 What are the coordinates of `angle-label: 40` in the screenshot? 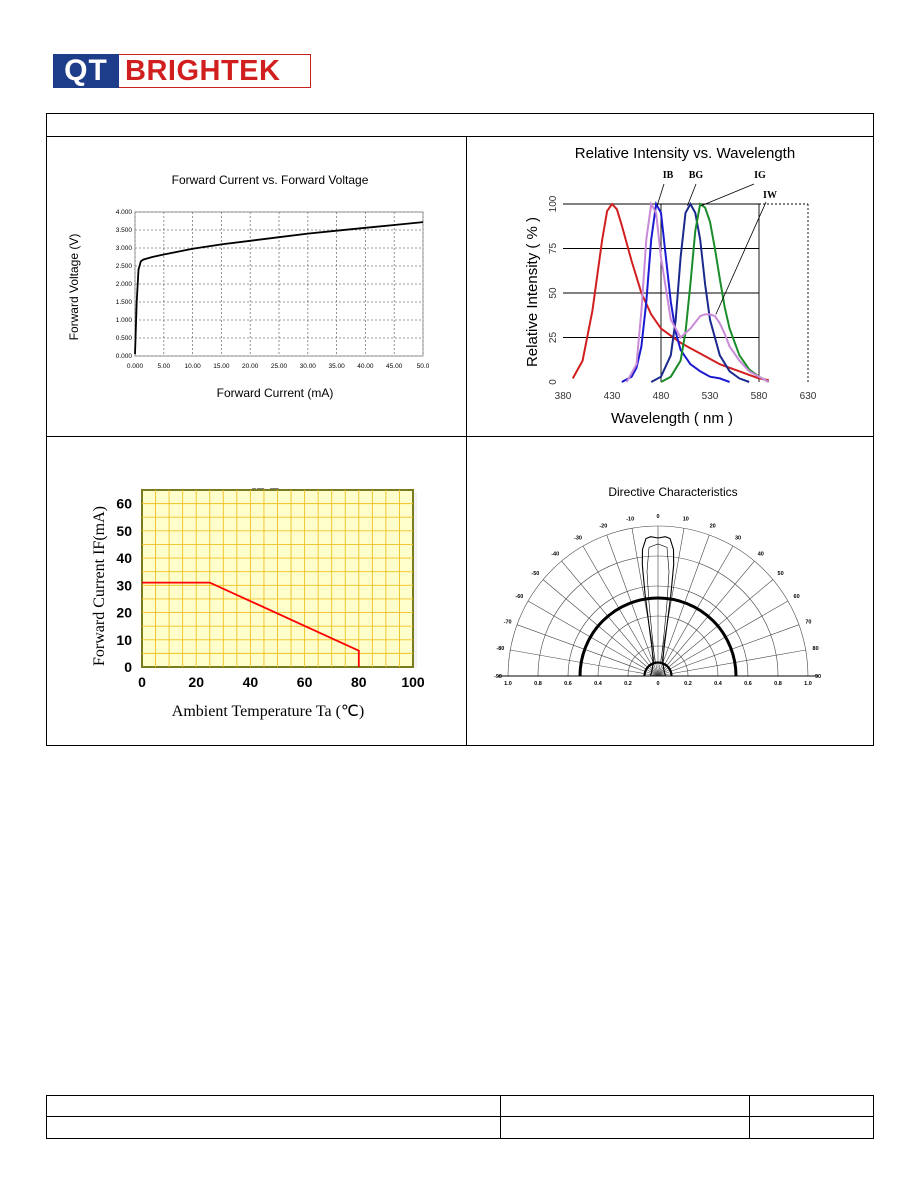 It's located at (761, 554).